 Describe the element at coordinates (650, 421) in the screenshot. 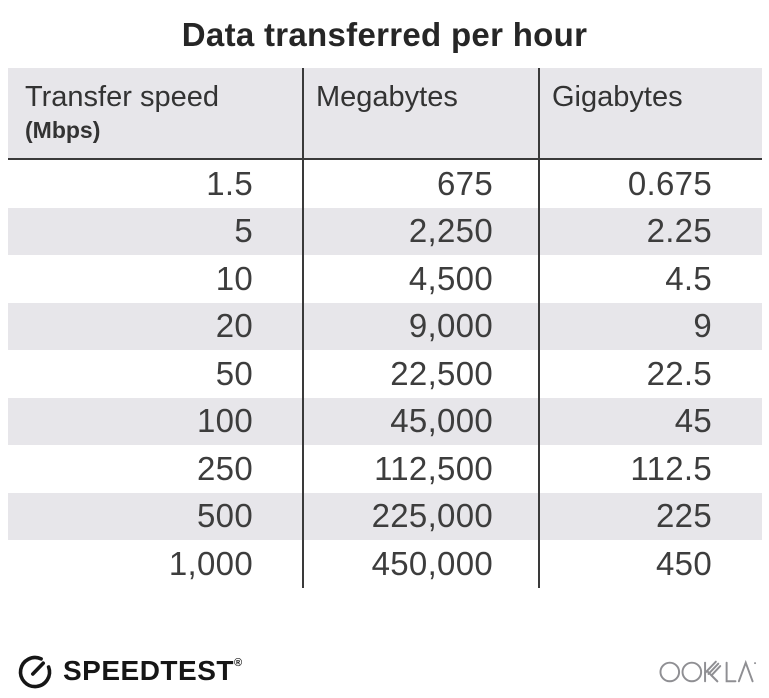

I see `cell-gigabytes: 45` at that location.